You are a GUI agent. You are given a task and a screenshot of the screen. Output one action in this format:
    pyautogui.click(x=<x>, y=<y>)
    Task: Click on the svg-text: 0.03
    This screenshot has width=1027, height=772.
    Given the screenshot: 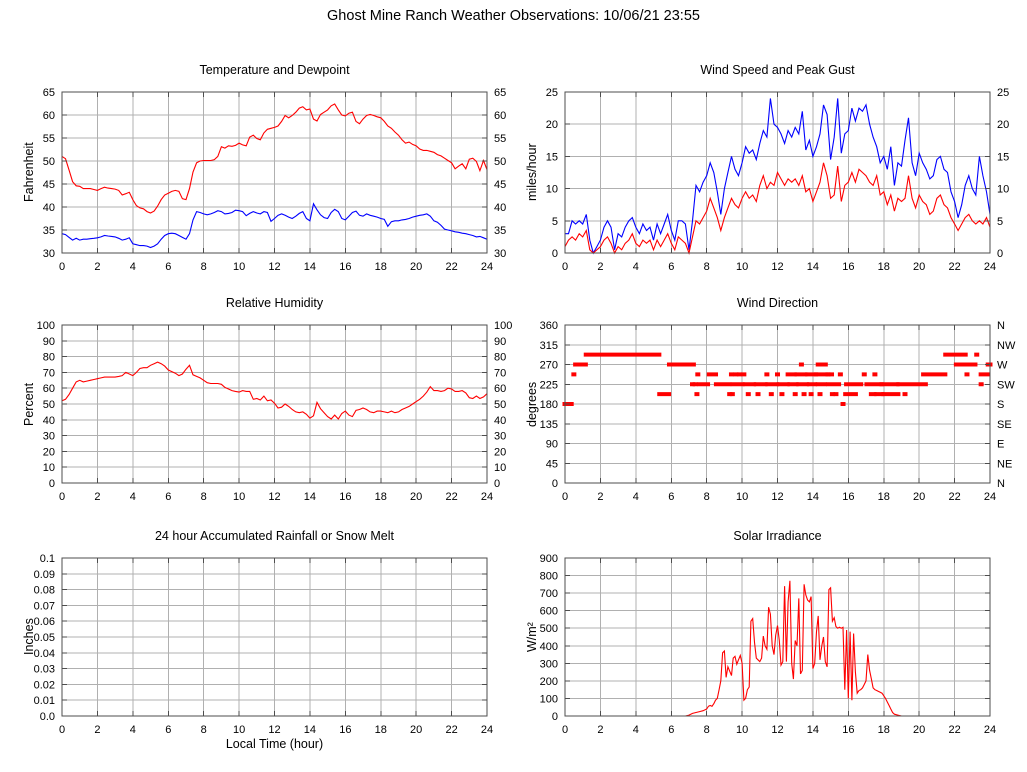 What is the action you would take?
    pyautogui.click(x=44, y=670)
    